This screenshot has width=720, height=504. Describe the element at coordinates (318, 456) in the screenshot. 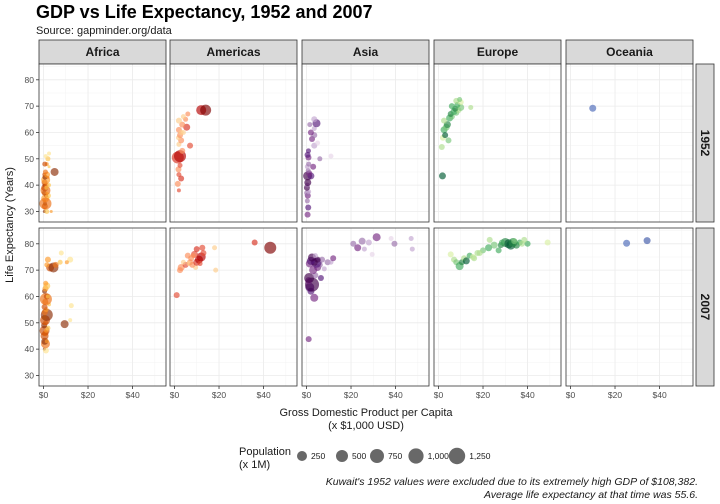

I see `legend-label-250: 250` at that location.